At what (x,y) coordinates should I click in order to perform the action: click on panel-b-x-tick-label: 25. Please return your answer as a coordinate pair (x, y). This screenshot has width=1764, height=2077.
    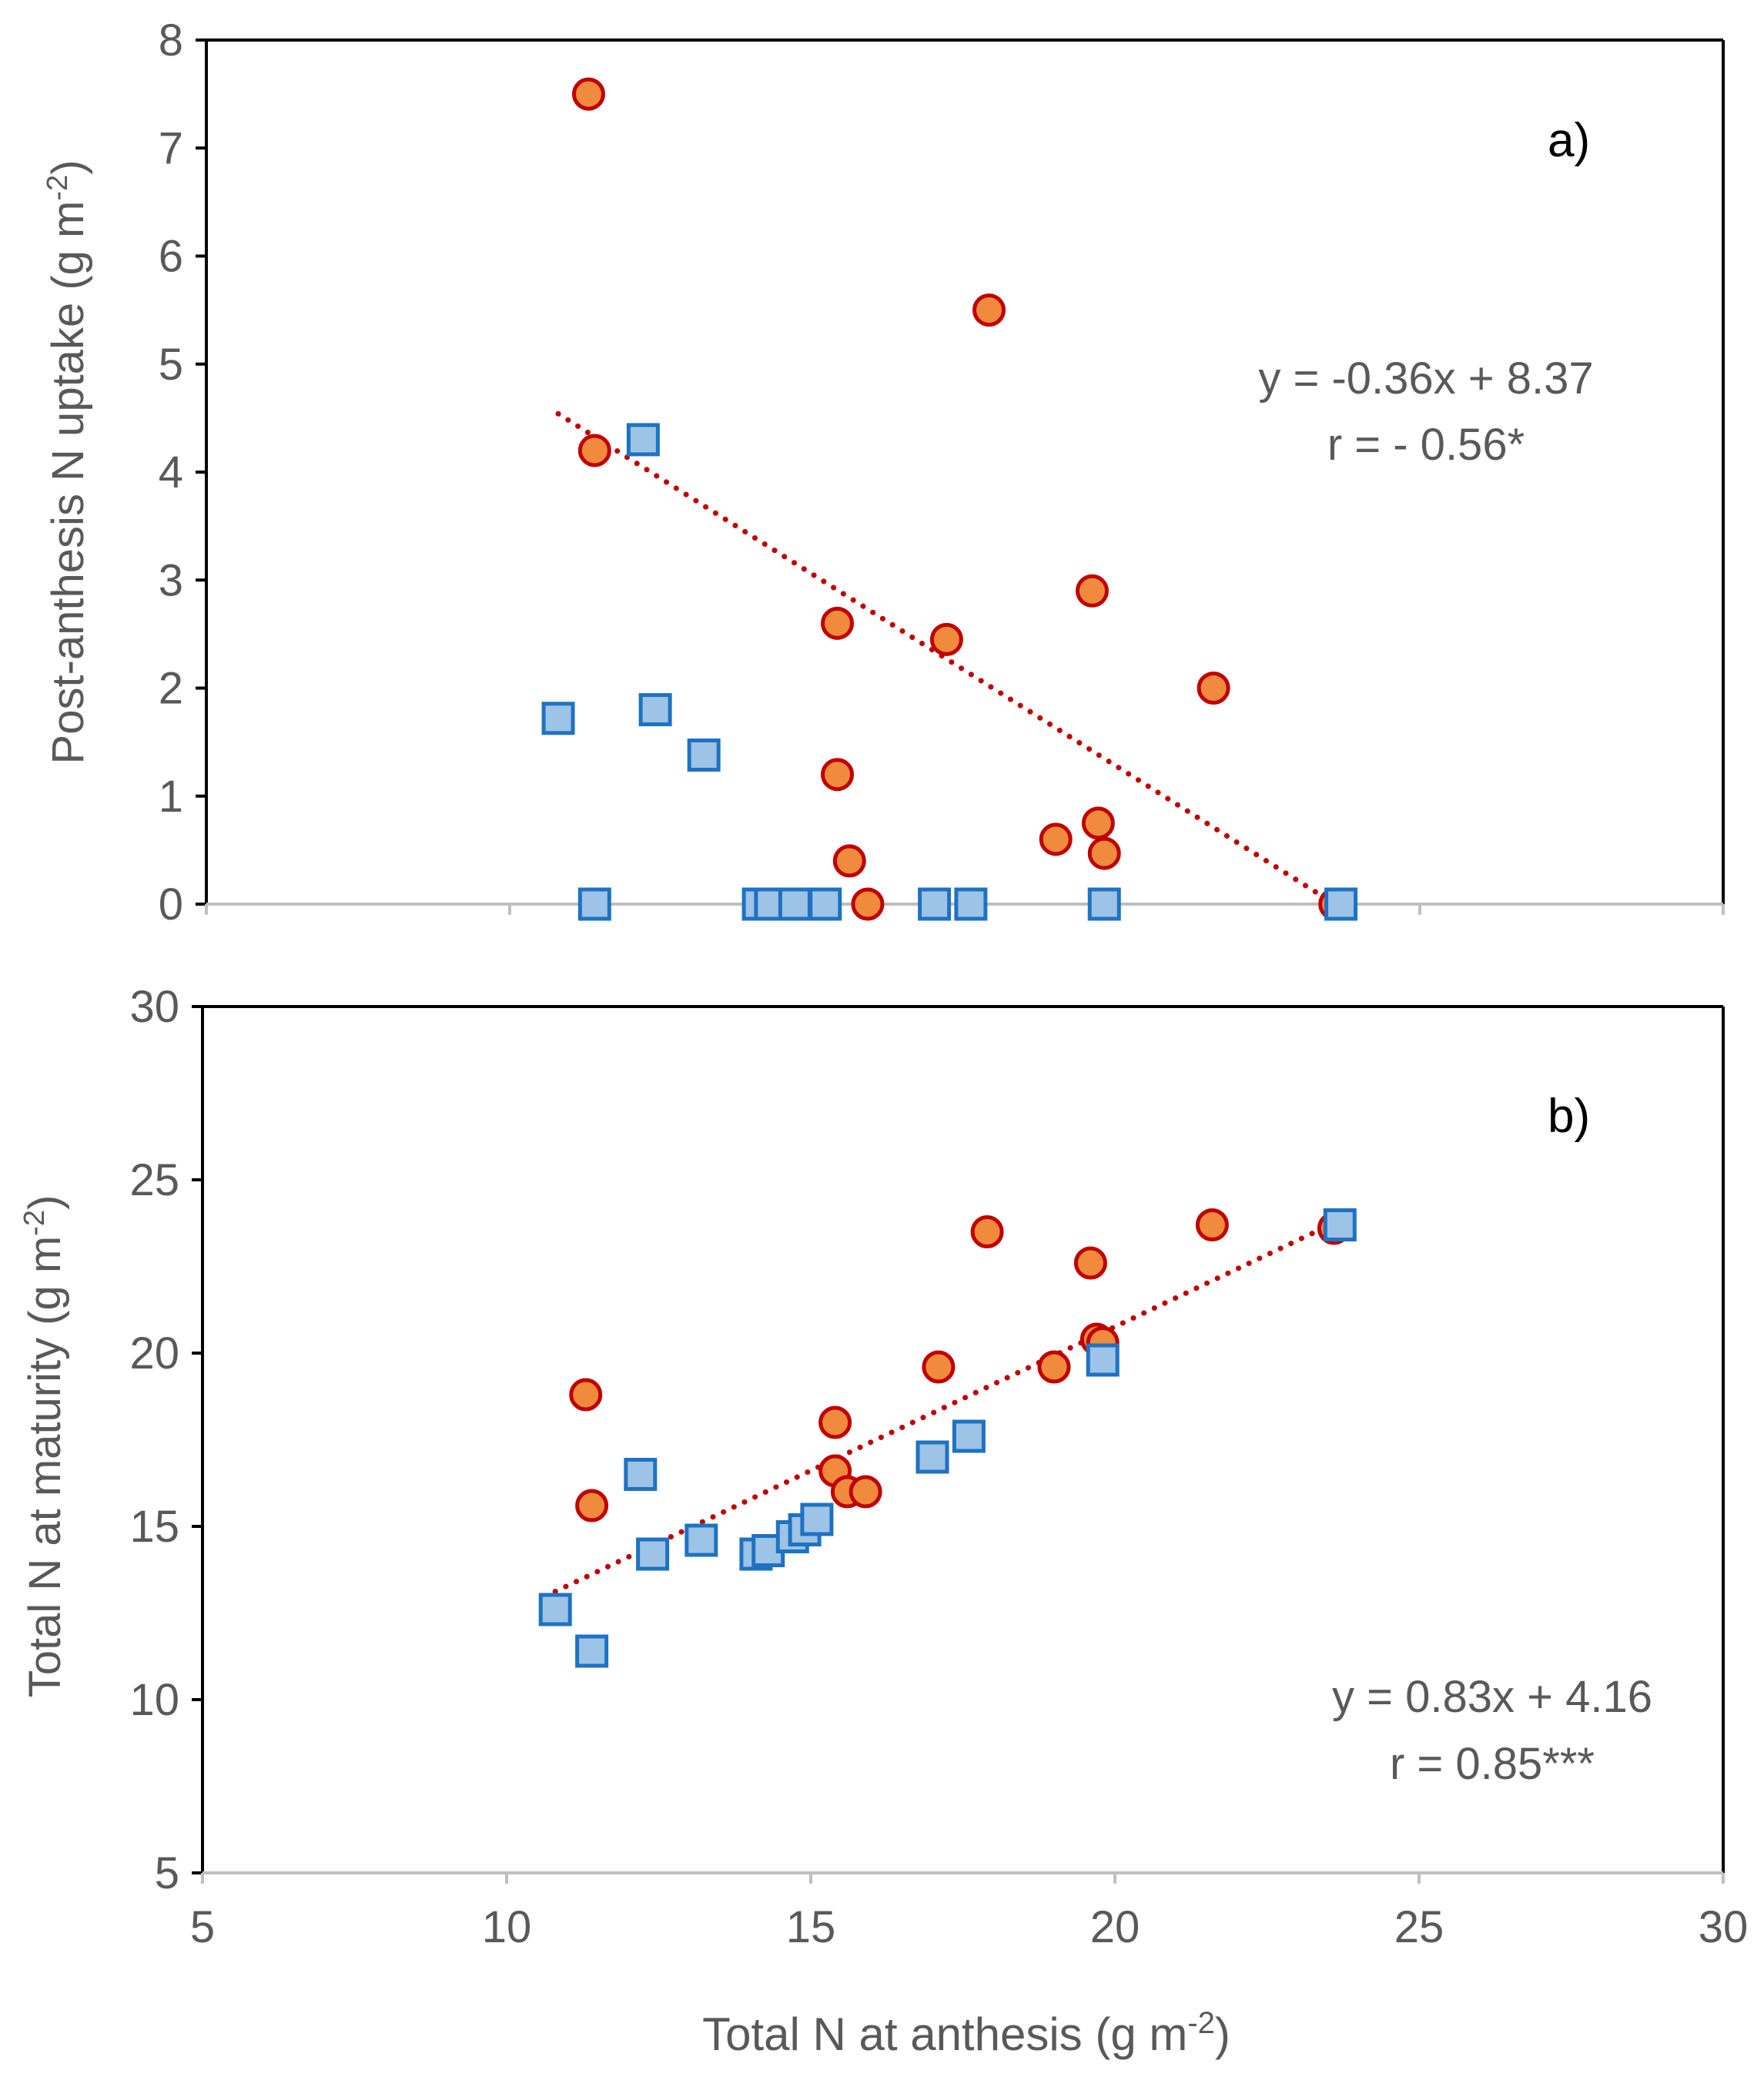
    Looking at the image, I should click on (1419, 1927).